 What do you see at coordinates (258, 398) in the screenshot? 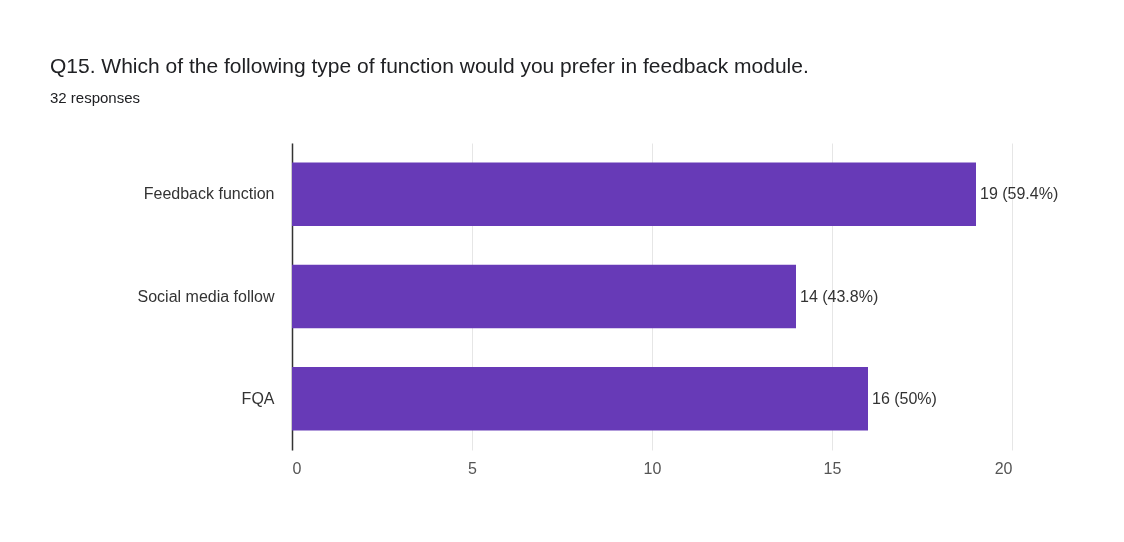
I see `y-tick-label: FQA` at bounding box center [258, 398].